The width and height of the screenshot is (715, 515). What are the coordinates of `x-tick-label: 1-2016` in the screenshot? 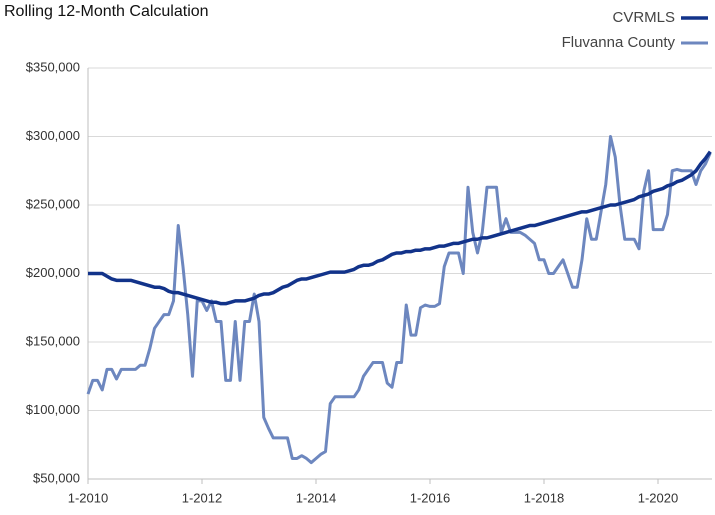 It's located at (430, 497).